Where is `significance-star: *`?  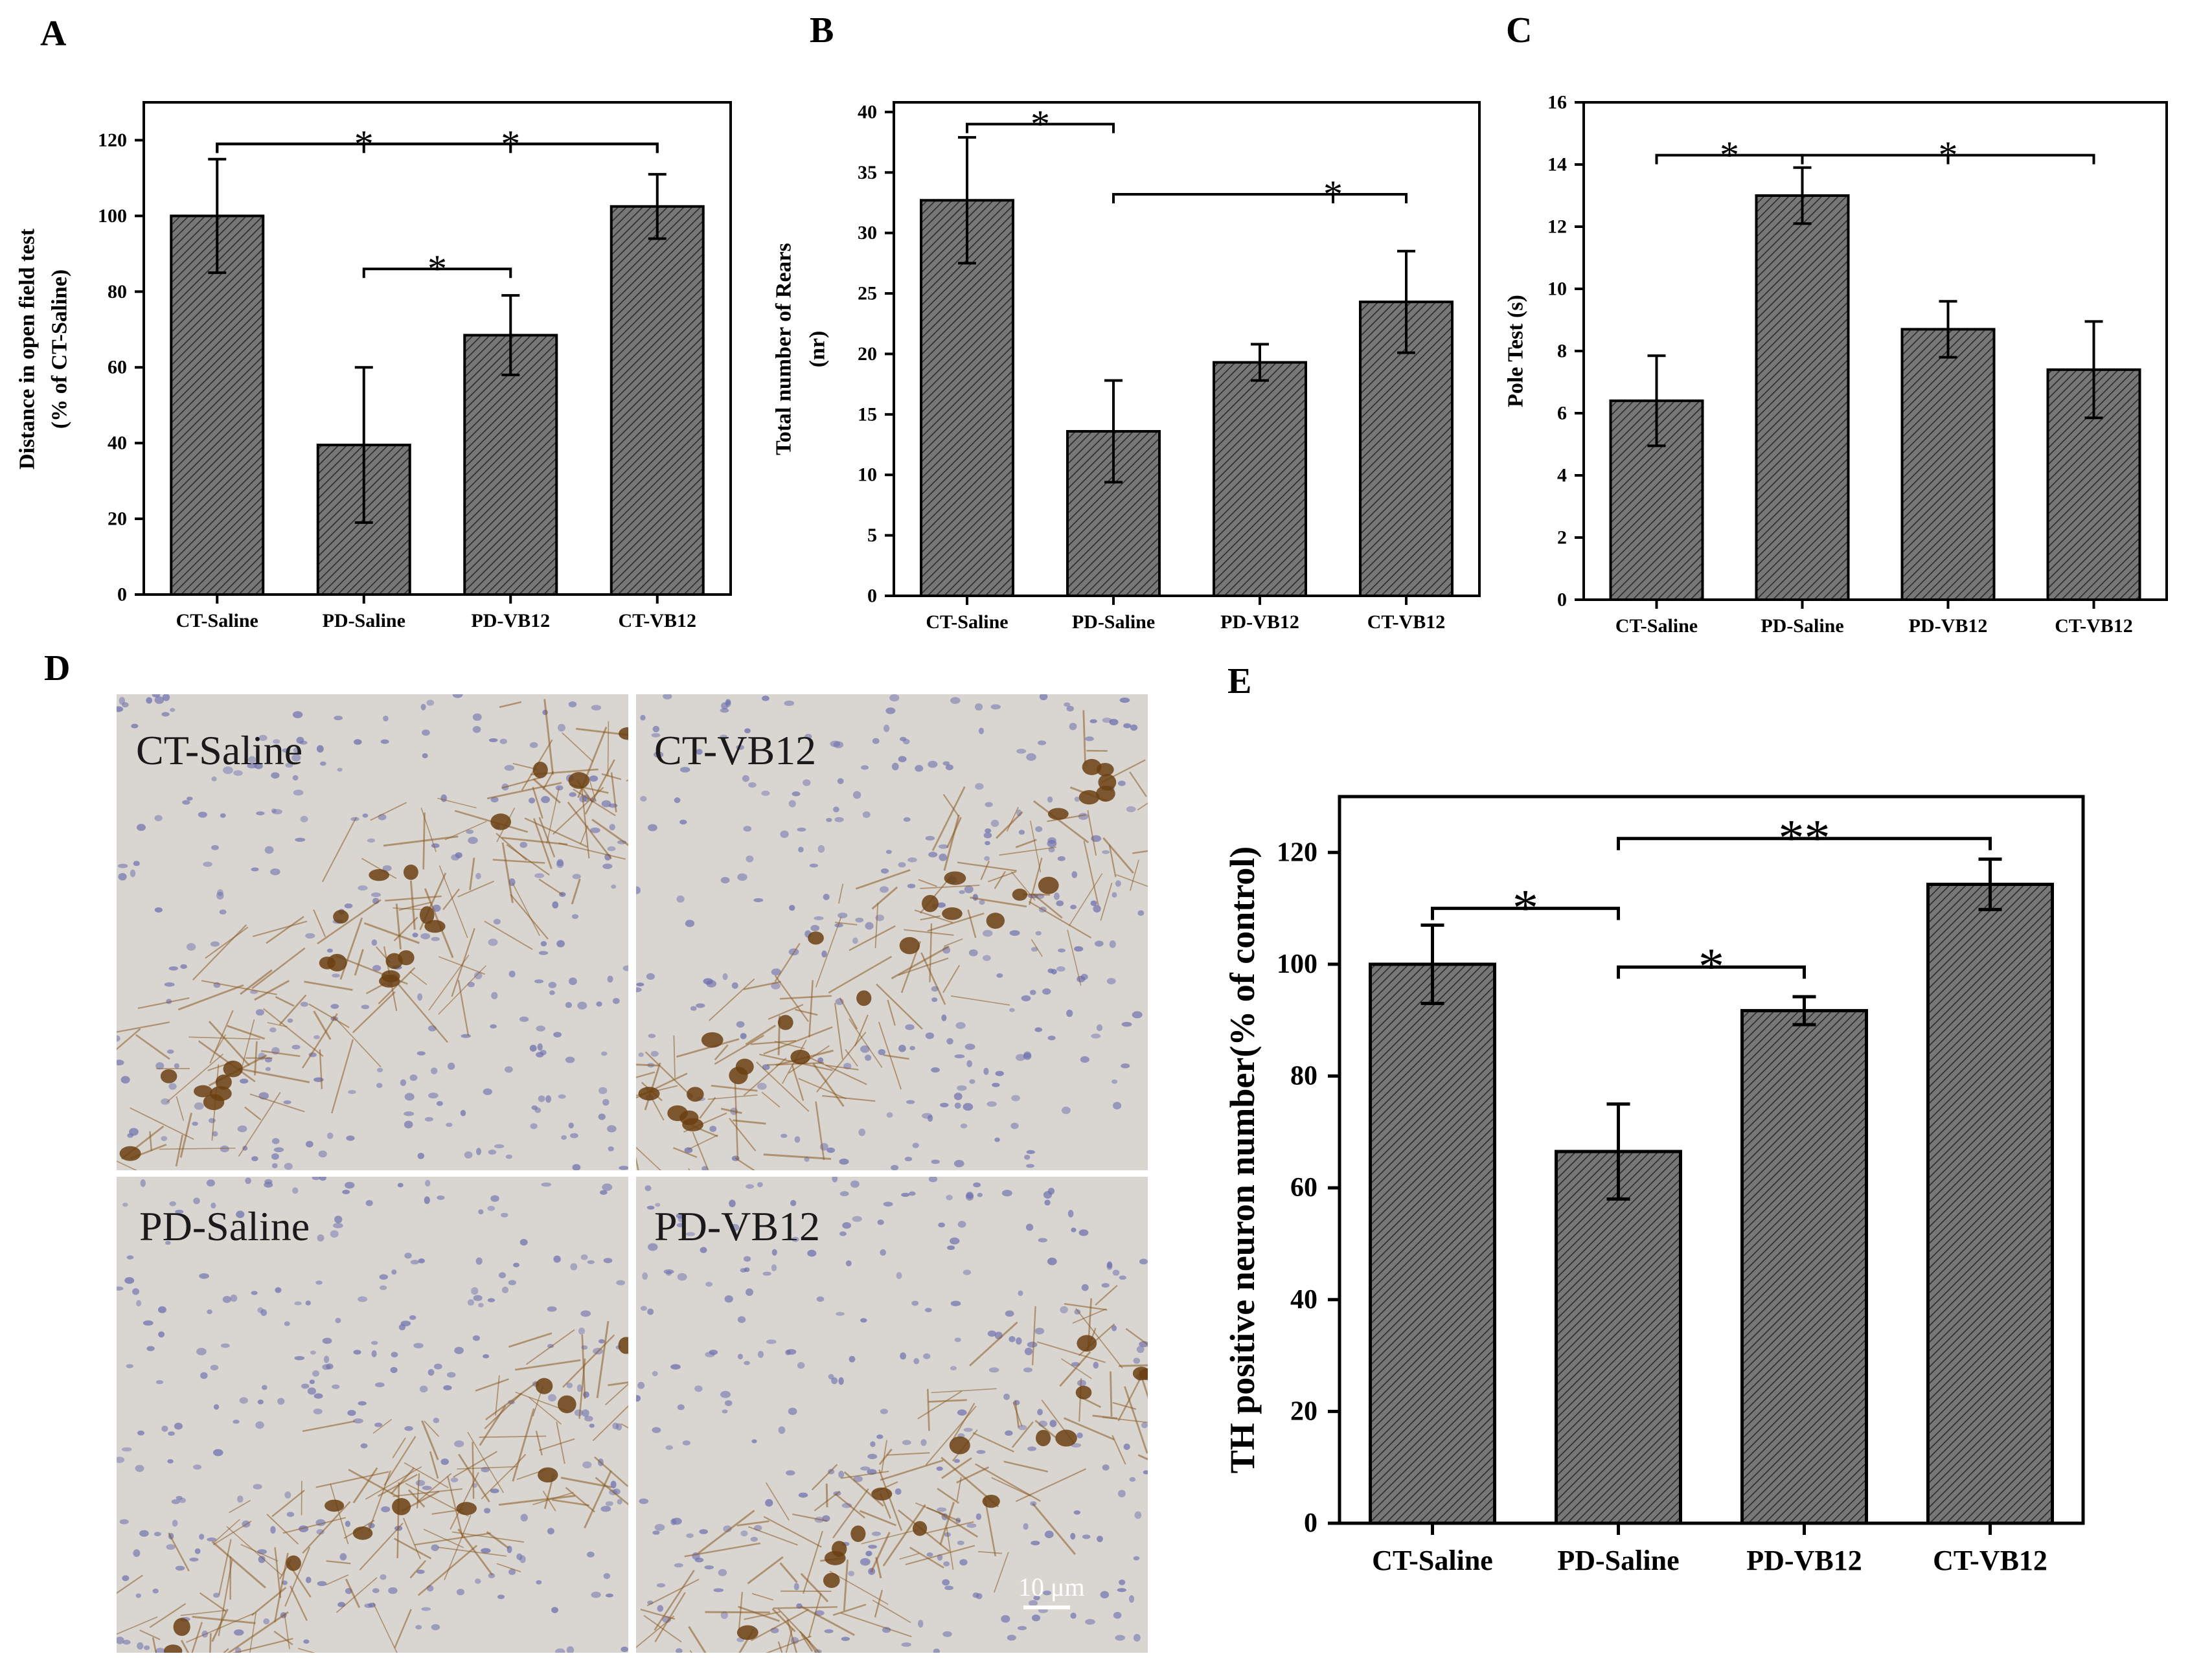 significance-star: * is located at coordinates (1730, 155).